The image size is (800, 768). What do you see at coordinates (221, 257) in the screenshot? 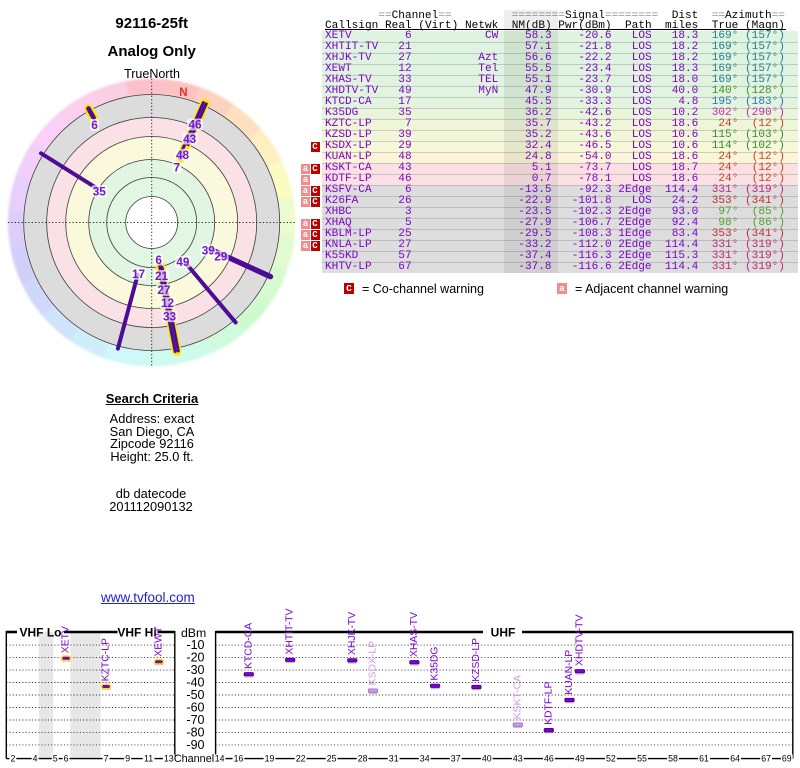
I see `svg-text: 29` at bounding box center [221, 257].